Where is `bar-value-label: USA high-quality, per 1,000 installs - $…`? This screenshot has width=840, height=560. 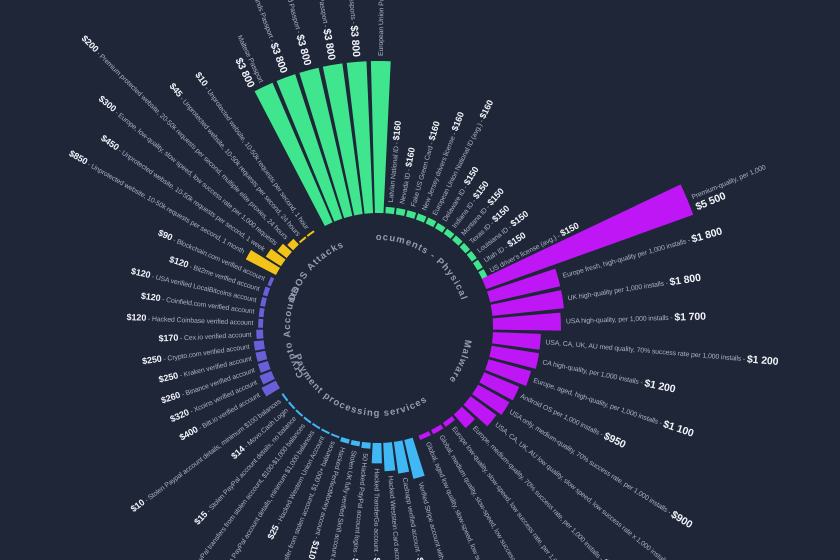
bar-value-label: USA high-quality, per 1,000 installs - $… is located at coordinates (636, 318).